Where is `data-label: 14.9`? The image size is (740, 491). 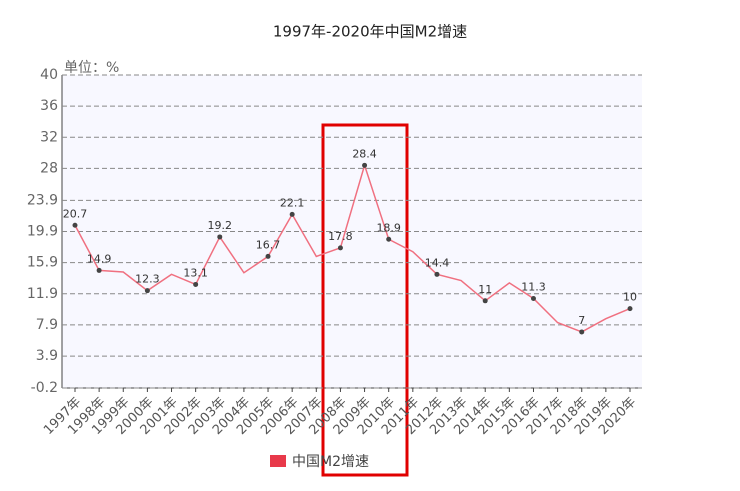 data-label: 14.9 is located at coordinates (99, 258).